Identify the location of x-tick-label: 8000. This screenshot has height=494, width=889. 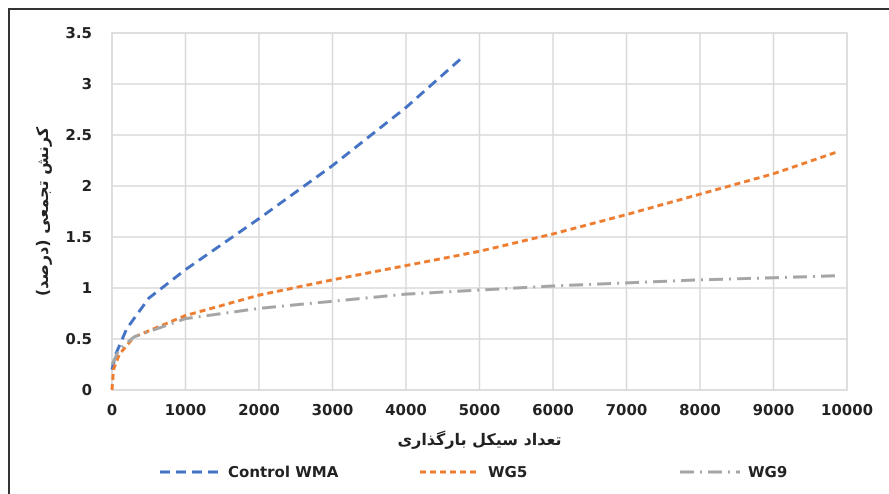
(700, 410).